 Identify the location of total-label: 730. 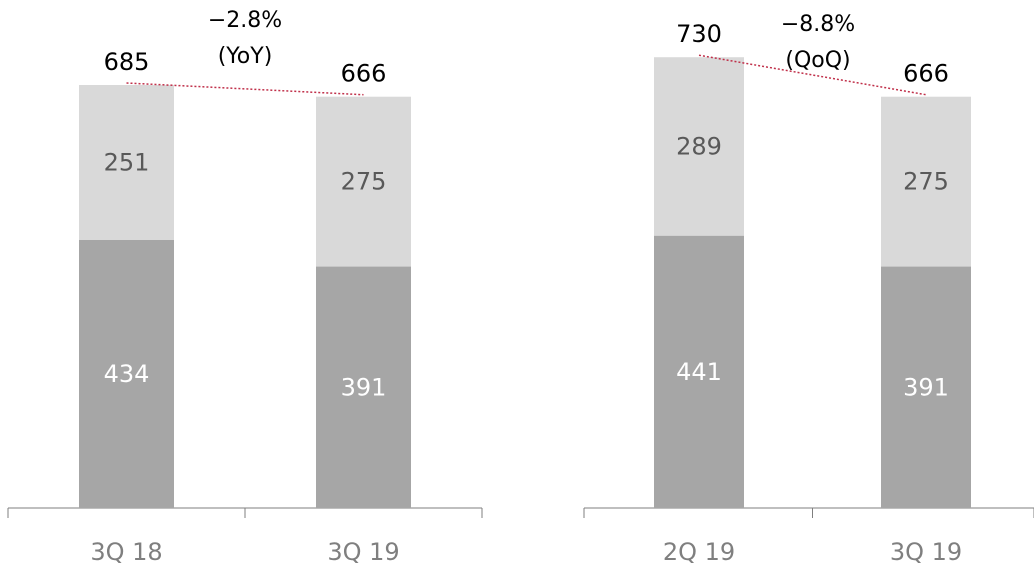
(699, 34).